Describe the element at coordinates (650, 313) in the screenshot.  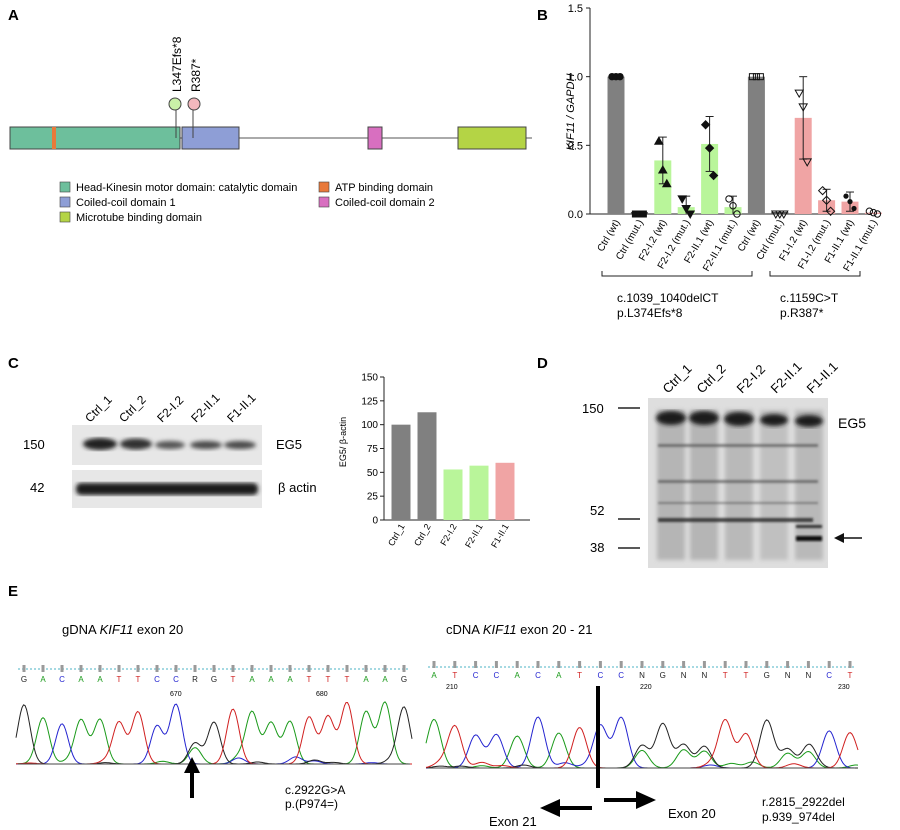
I see `group-label-1-protein: p.L374Efs*8` at that location.